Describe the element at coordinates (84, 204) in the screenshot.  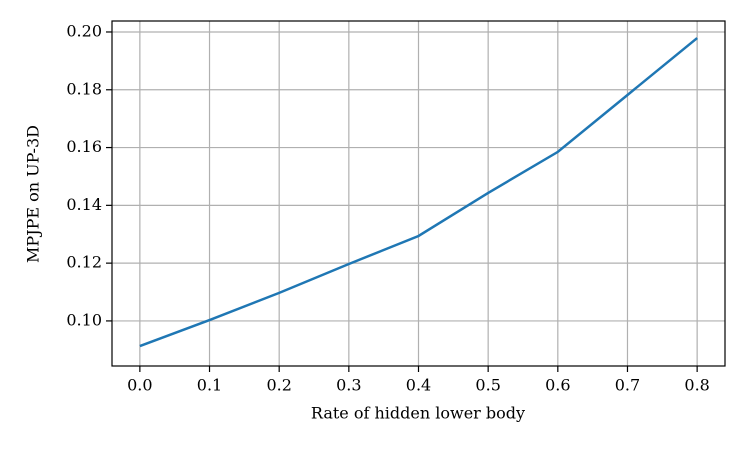
I see `y-tick-label: 0.14` at that location.